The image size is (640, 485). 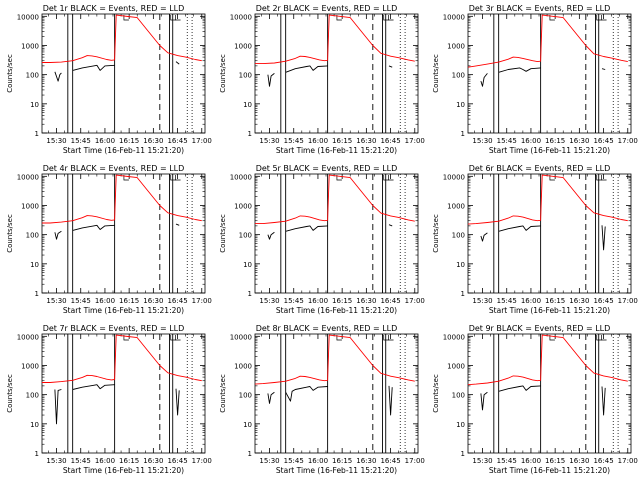 What do you see at coordinates (114, 8) in the screenshot?
I see `panel-title: Det 1r BLACK = Events, RED = LLD` at bounding box center [114, 8].